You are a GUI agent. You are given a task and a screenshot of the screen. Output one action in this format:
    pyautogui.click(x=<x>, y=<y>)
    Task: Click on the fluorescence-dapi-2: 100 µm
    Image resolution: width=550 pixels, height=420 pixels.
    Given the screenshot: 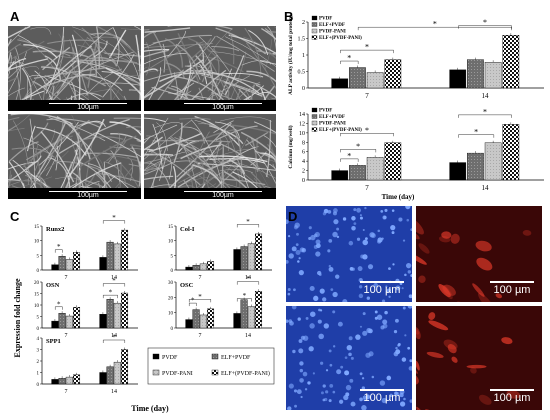 What is the action you would take?
    pyautogui.click(x=349, y=358)
    